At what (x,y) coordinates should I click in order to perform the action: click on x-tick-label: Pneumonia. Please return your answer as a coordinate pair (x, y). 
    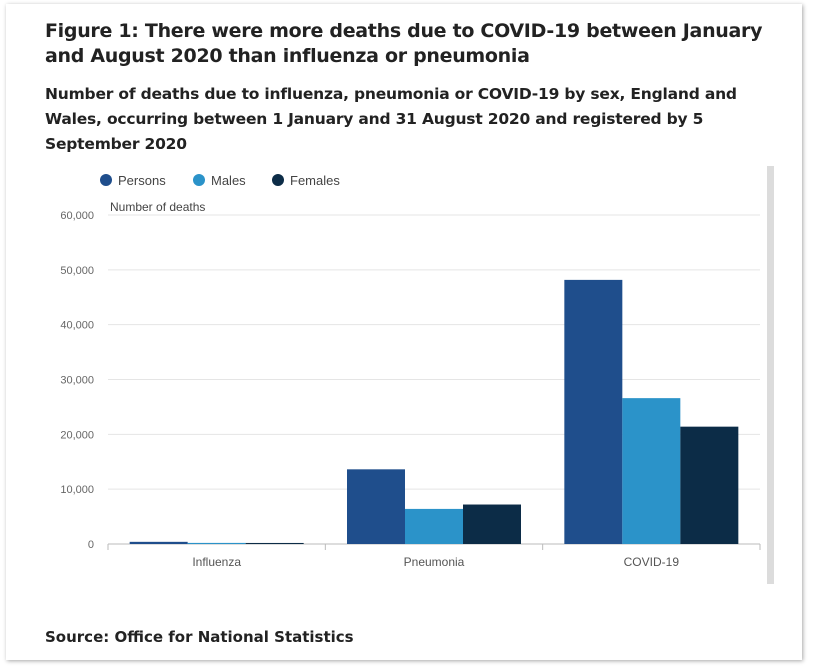
    Looking at the image, I should click on (434, 562).